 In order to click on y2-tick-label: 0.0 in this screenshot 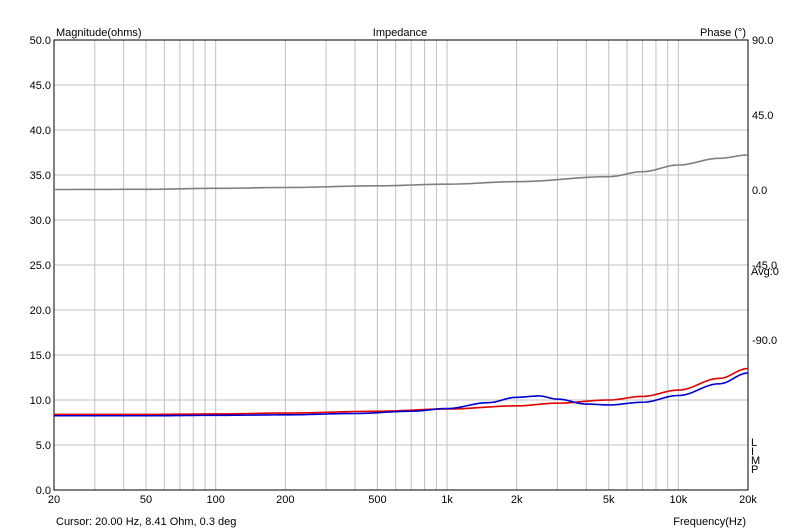, I will do `click(759, 191)`.